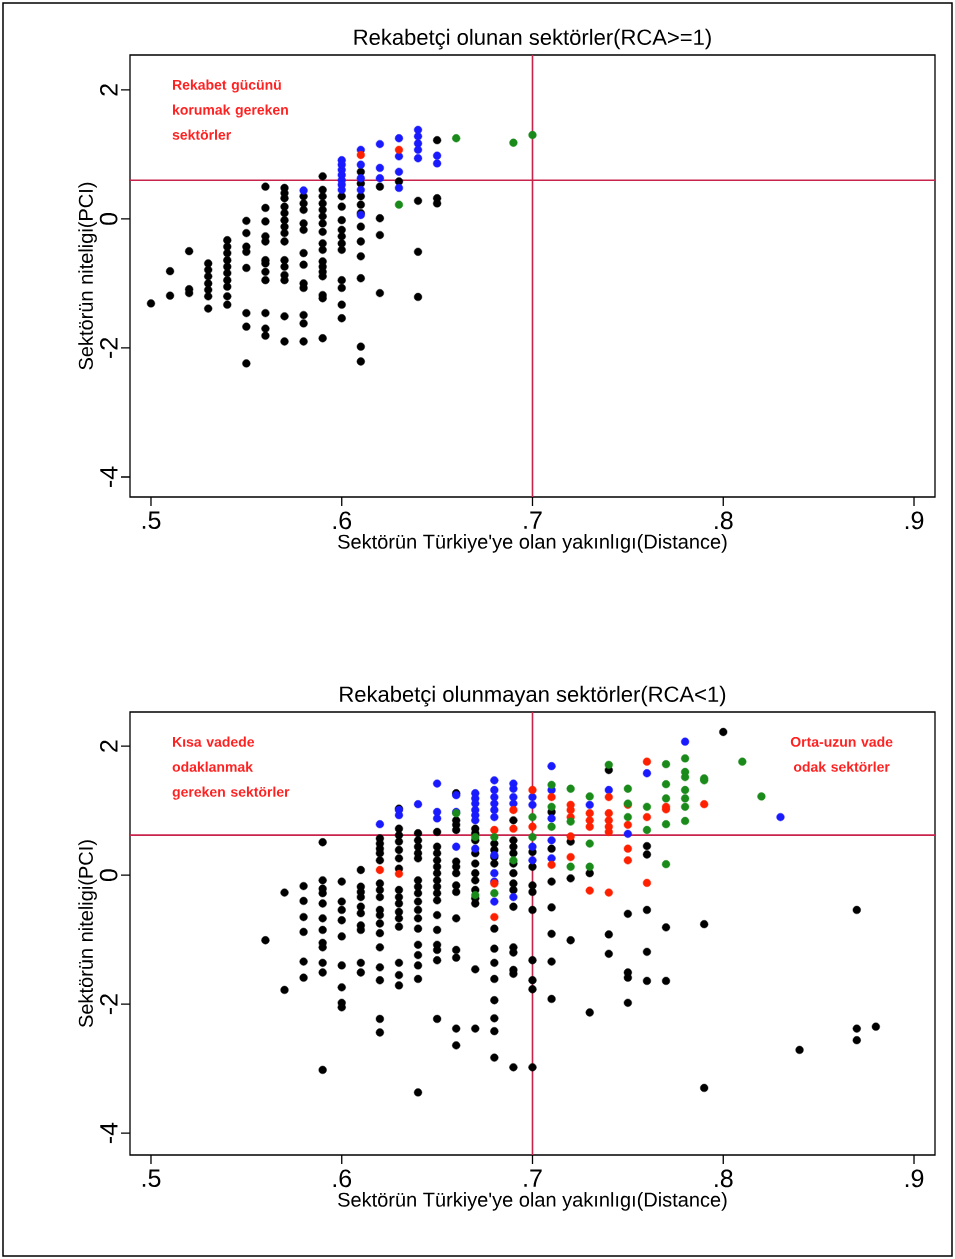 This screenshot has width=955, height=1259. Describe the element at coordinates (841, 754) in the screenshot. I see `annotation: Orta-uzun vade odak sektörler` at that location.